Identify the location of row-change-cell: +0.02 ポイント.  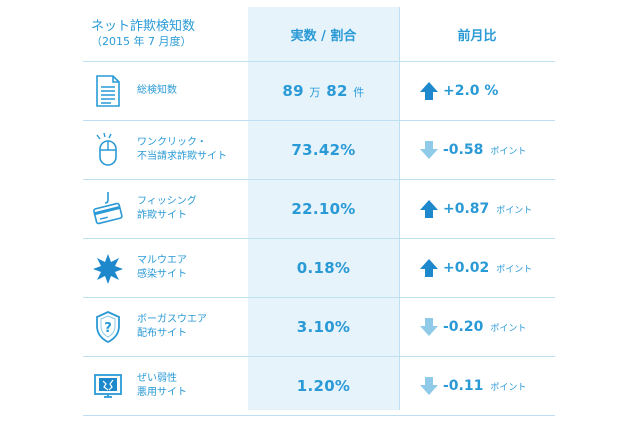
(477, 268).